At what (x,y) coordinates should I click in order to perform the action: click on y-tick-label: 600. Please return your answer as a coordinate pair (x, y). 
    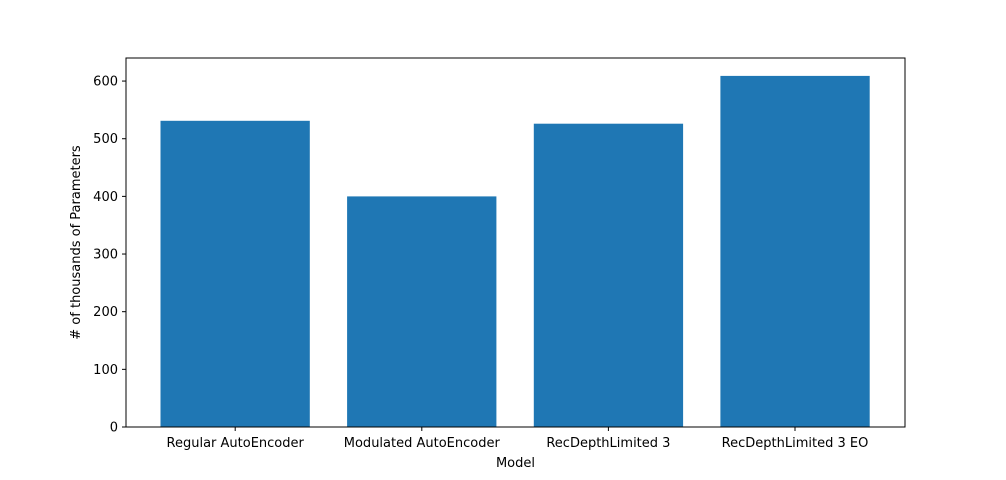
    Looking at the image, I should click on (105, 82).